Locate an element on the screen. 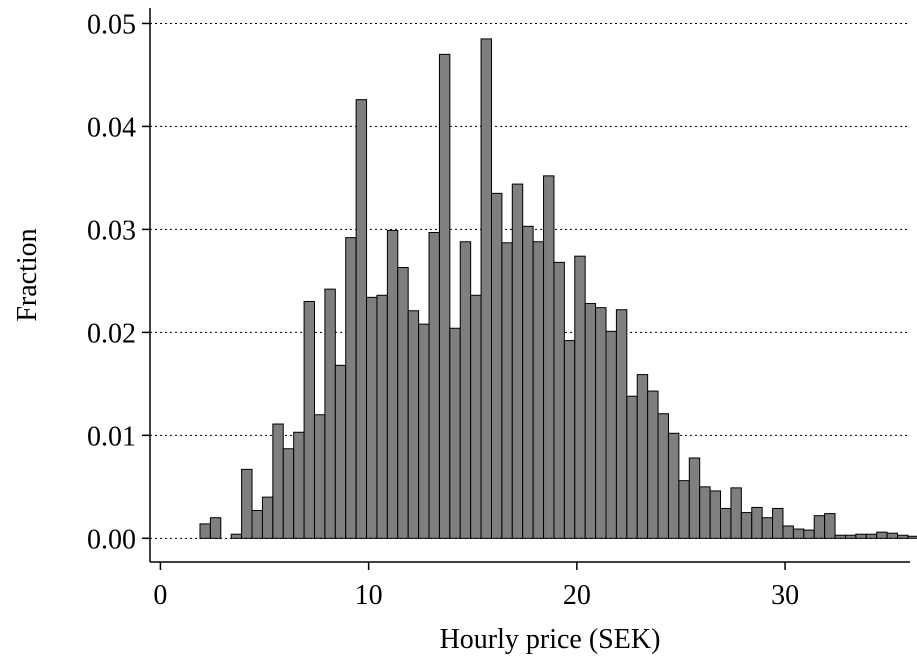 This screenshot has height=660, width=917. x-tick-label: 30 is located at coordinates (785, 595).